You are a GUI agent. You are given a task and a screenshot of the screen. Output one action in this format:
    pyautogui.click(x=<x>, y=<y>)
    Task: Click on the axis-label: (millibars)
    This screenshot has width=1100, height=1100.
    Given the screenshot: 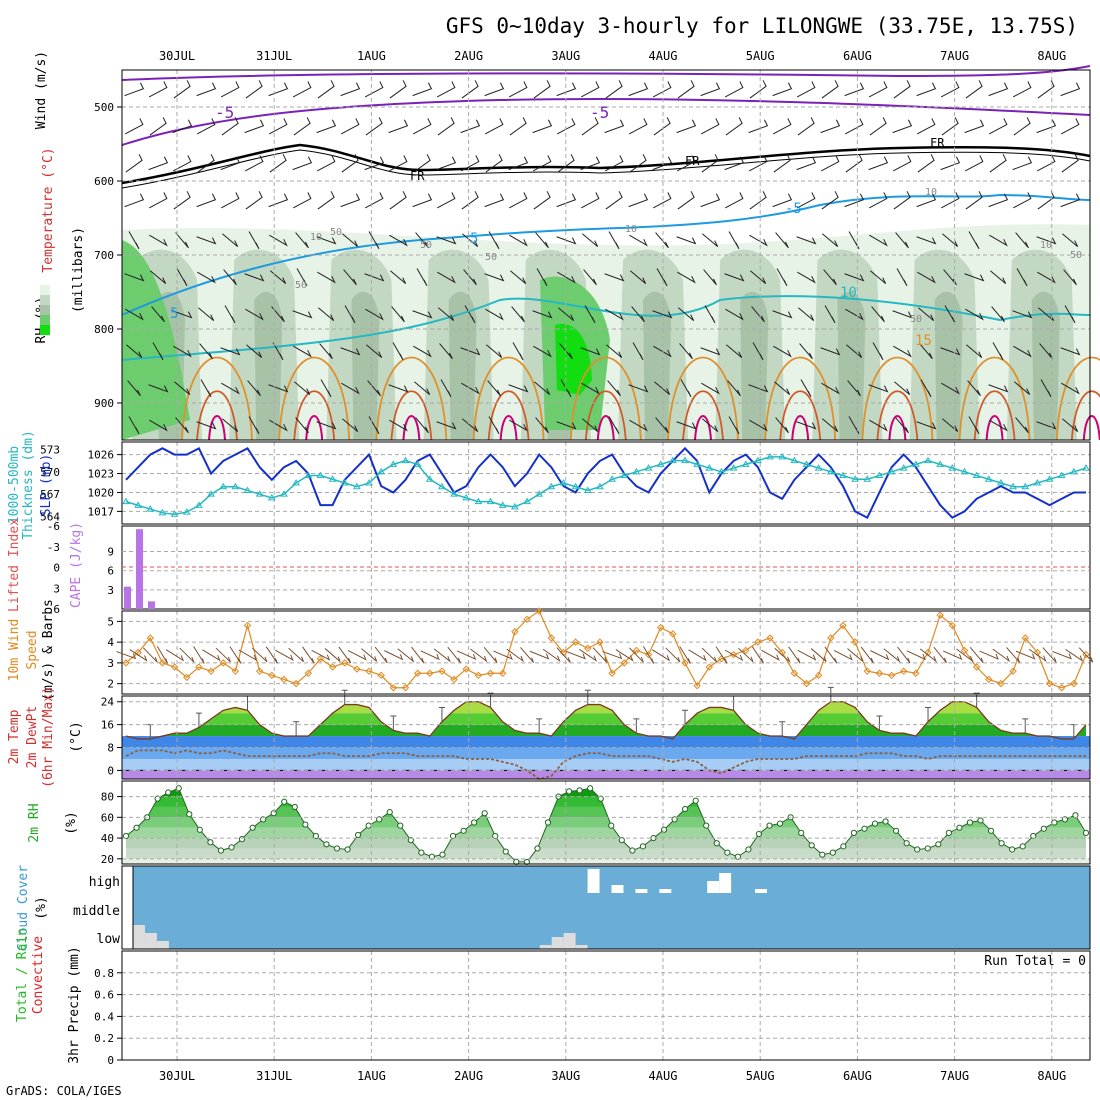 What is the action you would take?
    pyautogui.click(x=78, y=270)
    